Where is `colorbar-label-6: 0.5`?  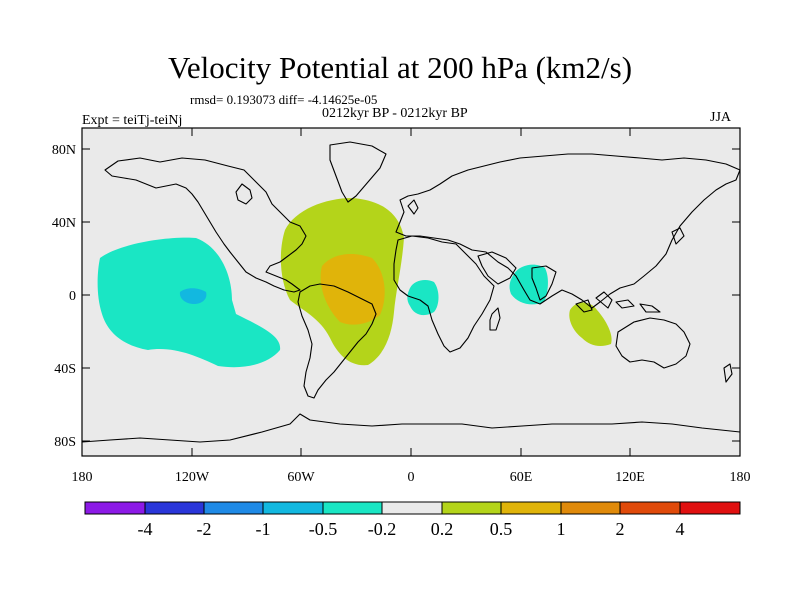 colorbar-label-6: 0.5 is located at coordinates (501, 529).